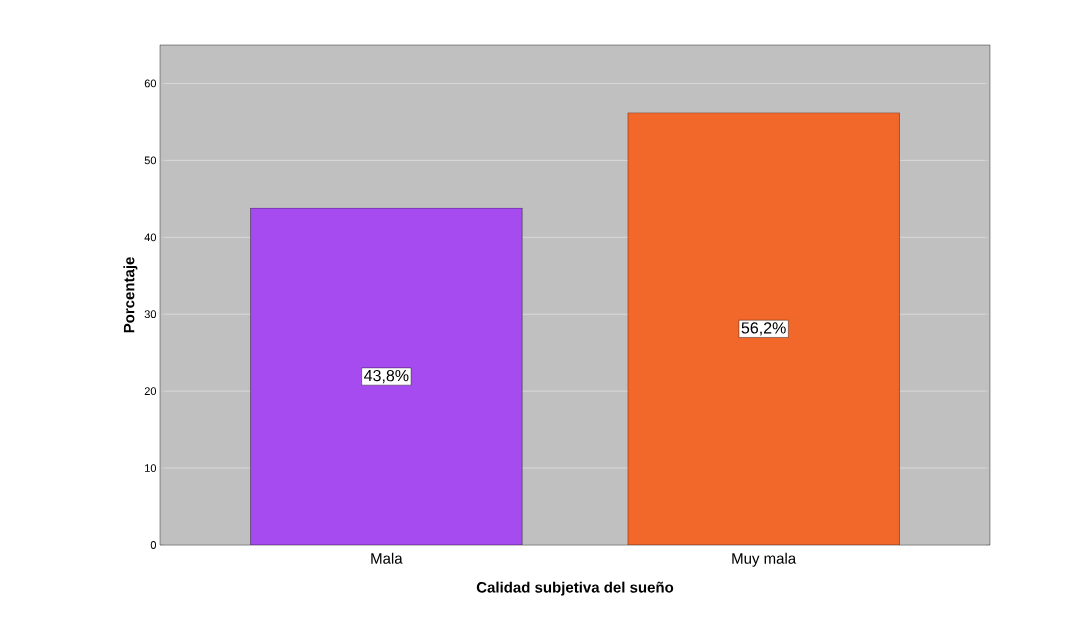  What do you see at coordinates (386, 376) in the screenshot?
I see `data-label: 43,8%` at bounding box center [386, 376].